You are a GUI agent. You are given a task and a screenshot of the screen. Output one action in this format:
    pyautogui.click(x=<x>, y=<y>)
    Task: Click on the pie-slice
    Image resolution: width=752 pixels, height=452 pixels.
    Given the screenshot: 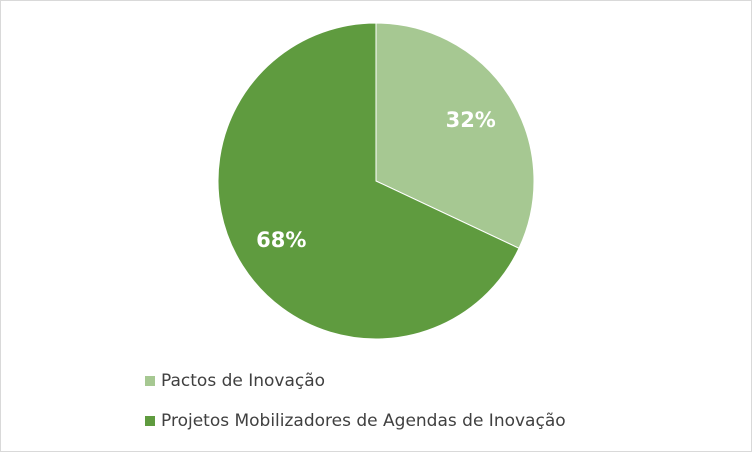 What is the action you would take?
    pyautogui.click(x=455, y=135)
    